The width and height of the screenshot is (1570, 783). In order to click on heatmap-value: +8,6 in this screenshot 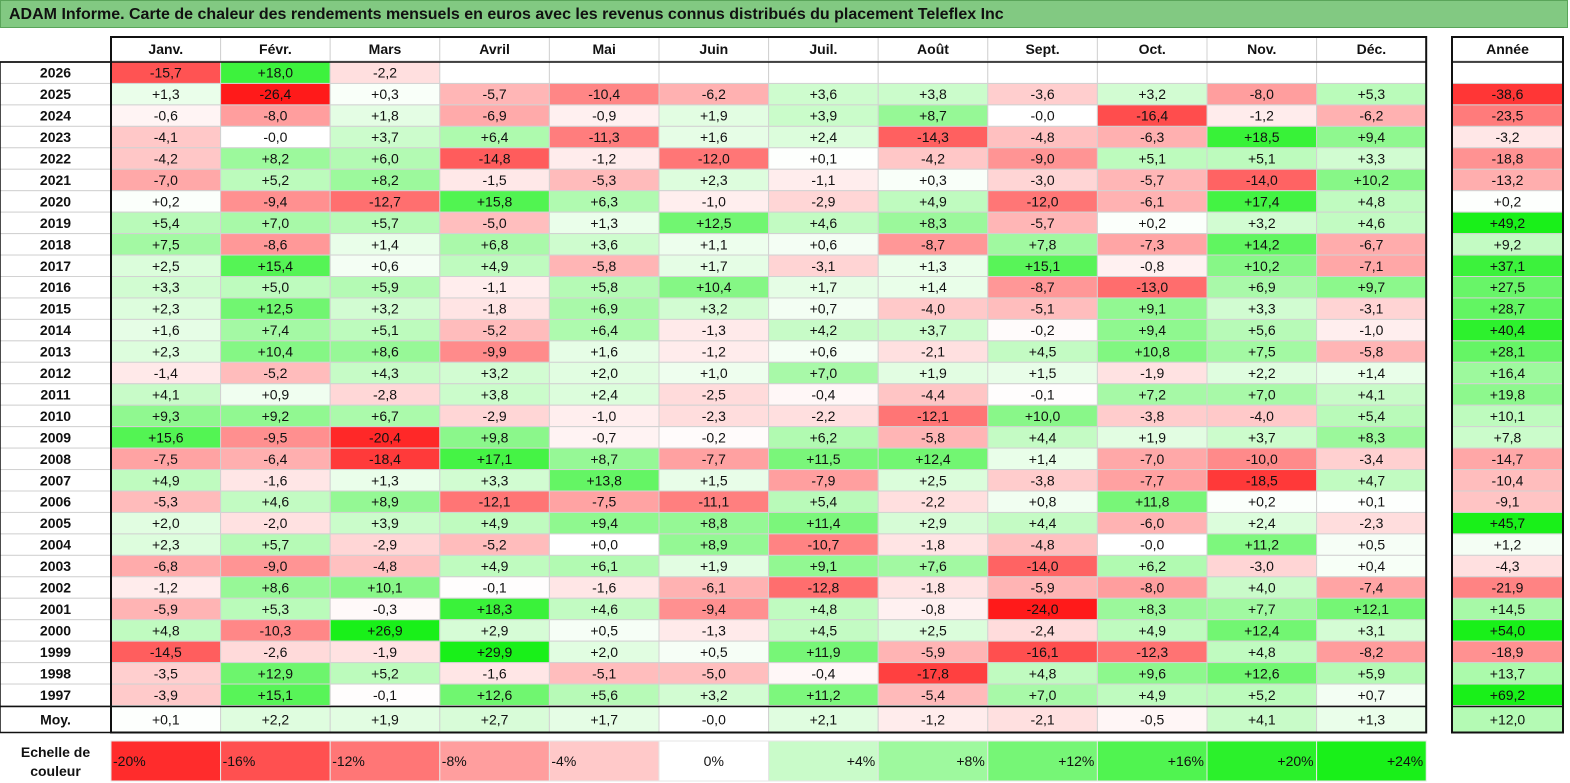, I will do `click(385, 352)`.